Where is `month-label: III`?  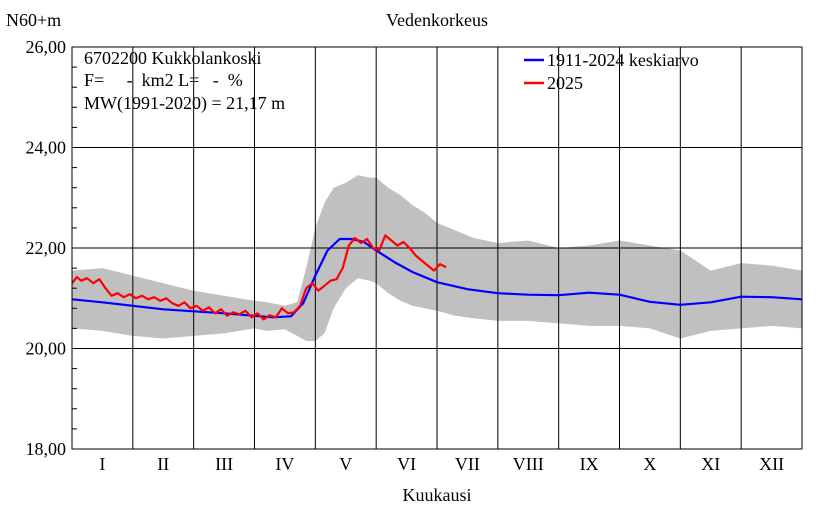 month-label: III is located at coordinates (224, 464).